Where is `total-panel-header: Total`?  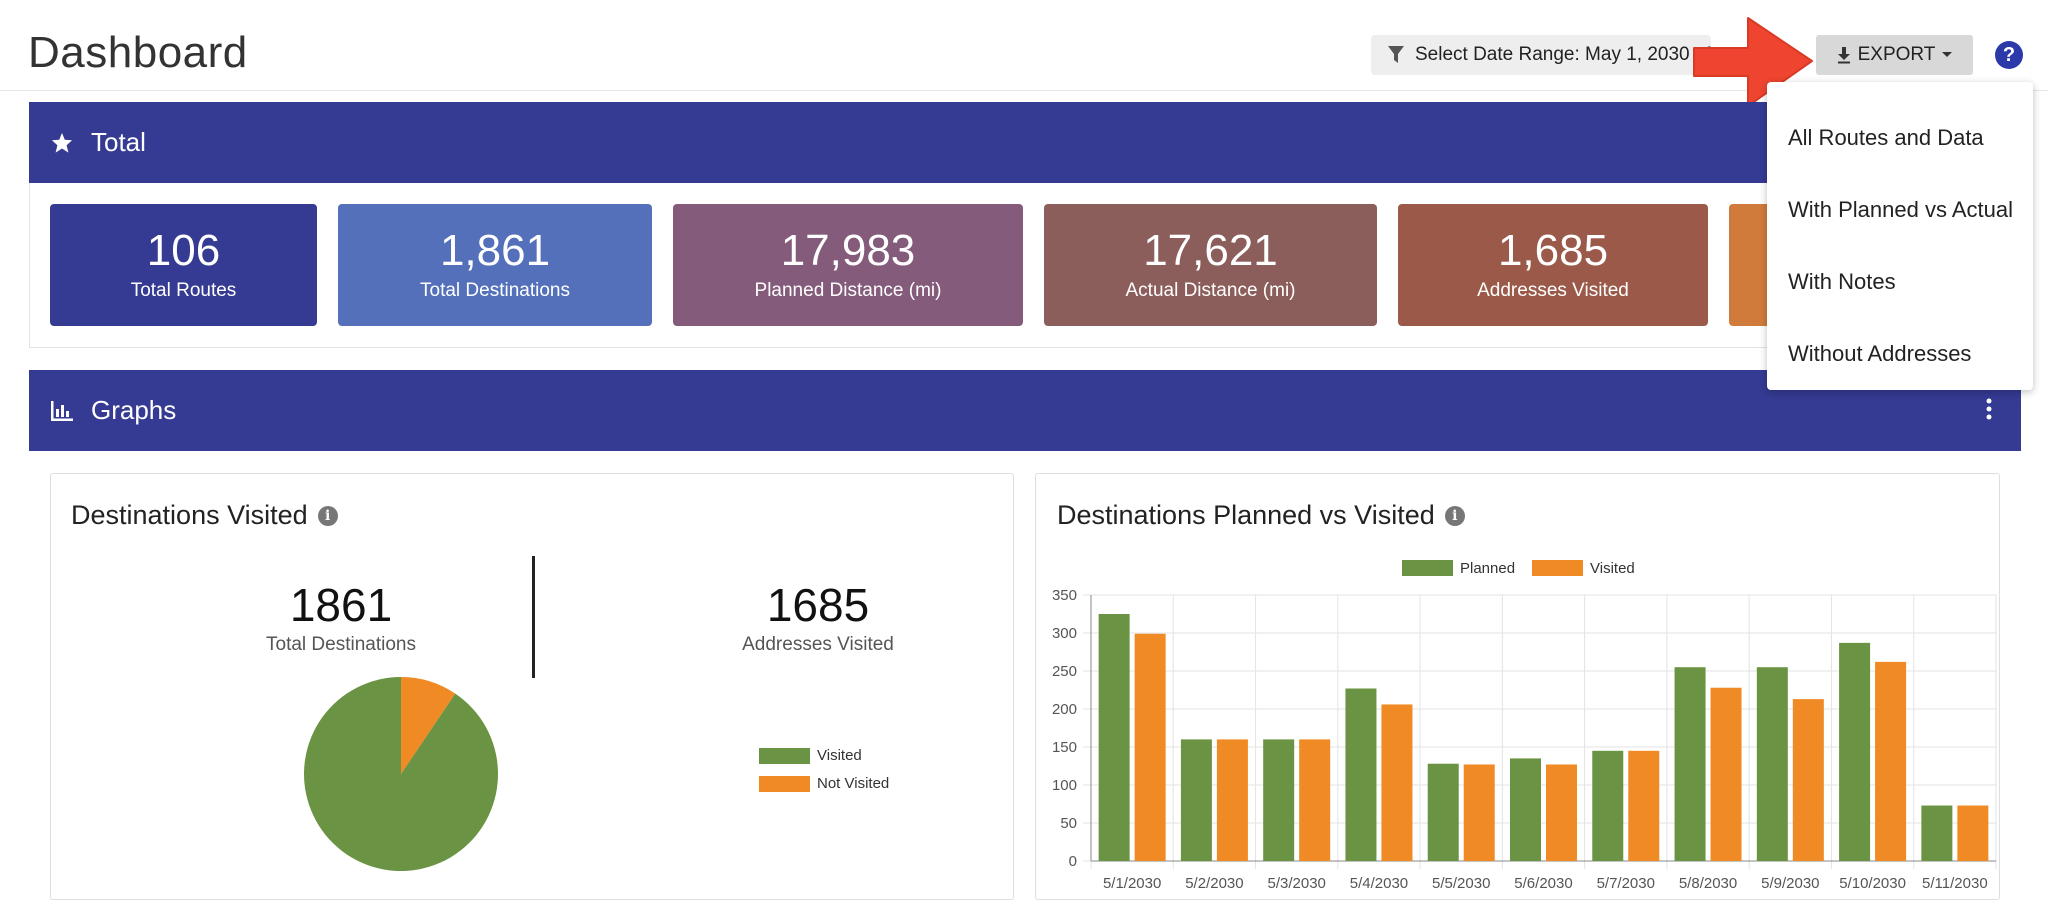 total-panel-header: Total is located at coordinates (1025, 142).